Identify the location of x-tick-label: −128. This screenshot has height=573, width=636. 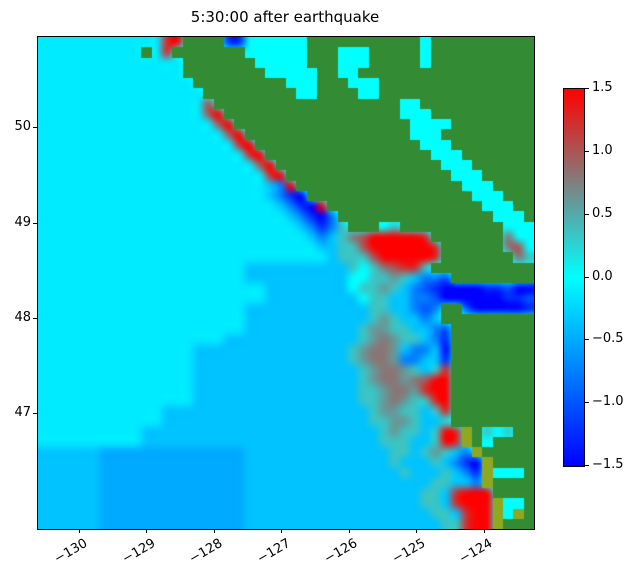
(206, 551).